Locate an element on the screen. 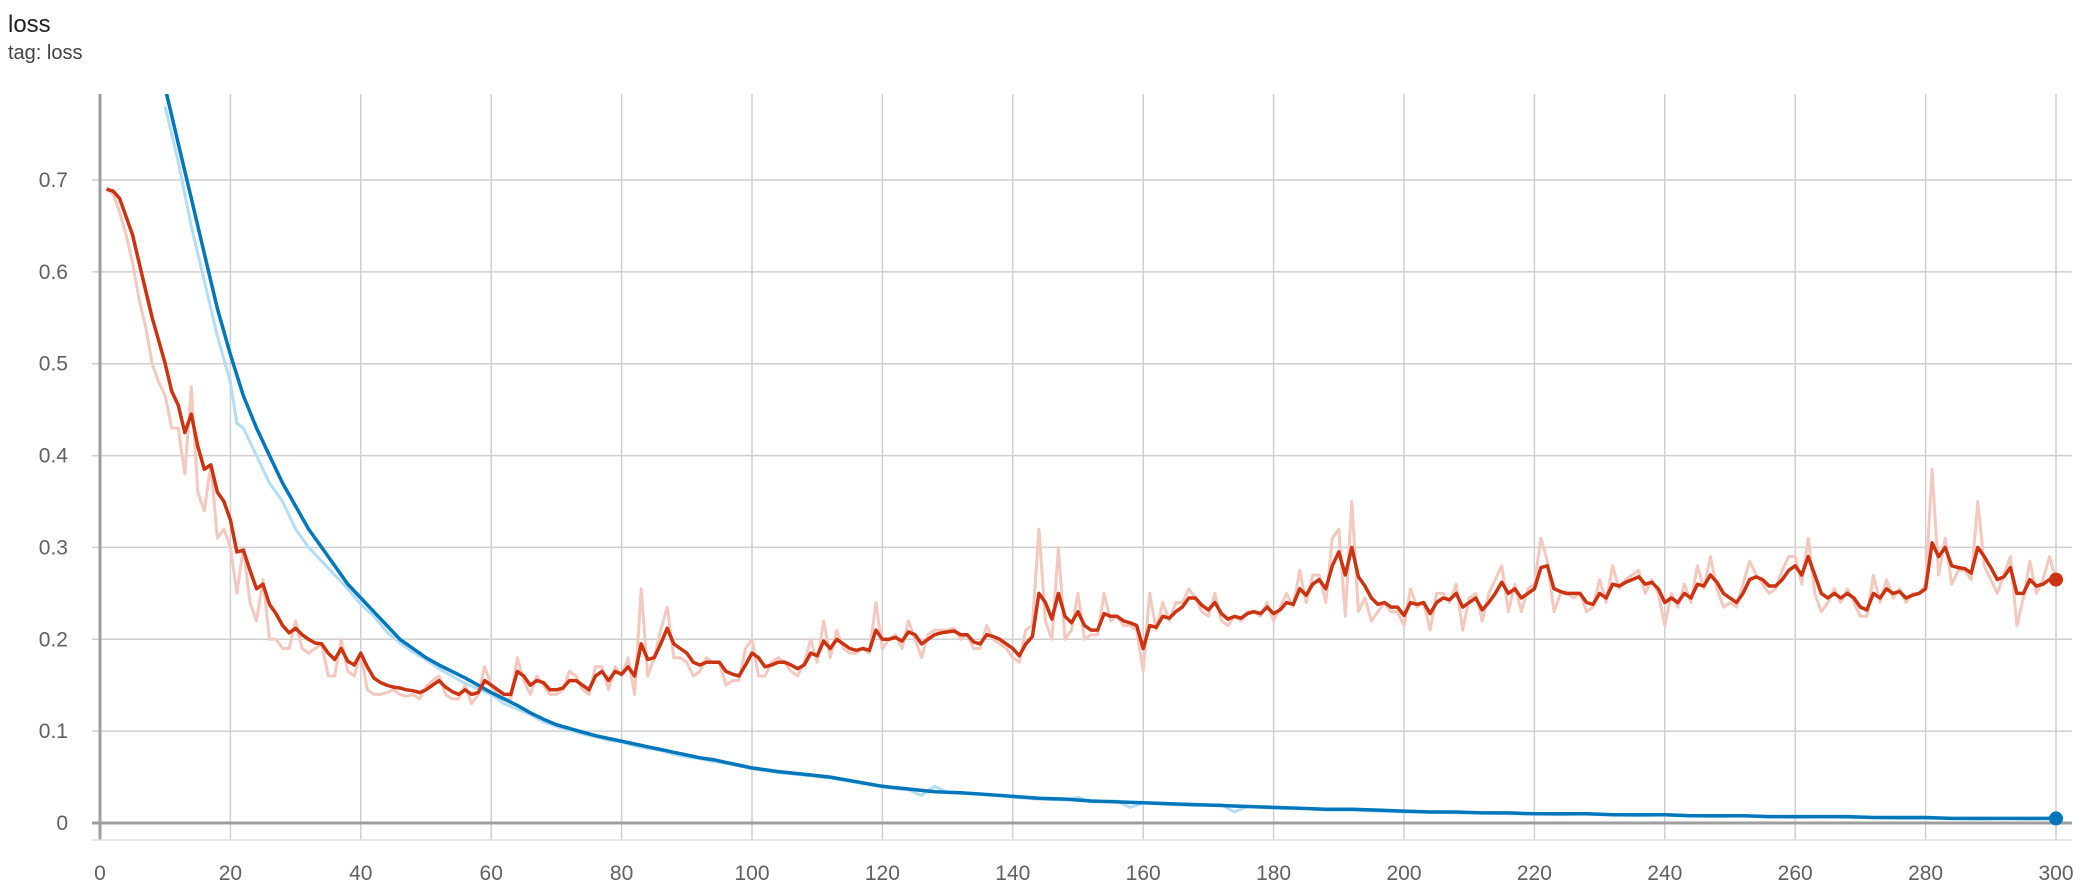 The height and width of the screenshot is (894, 2086). y-tick-label: 0.3 is located at coordinates (53, 547).